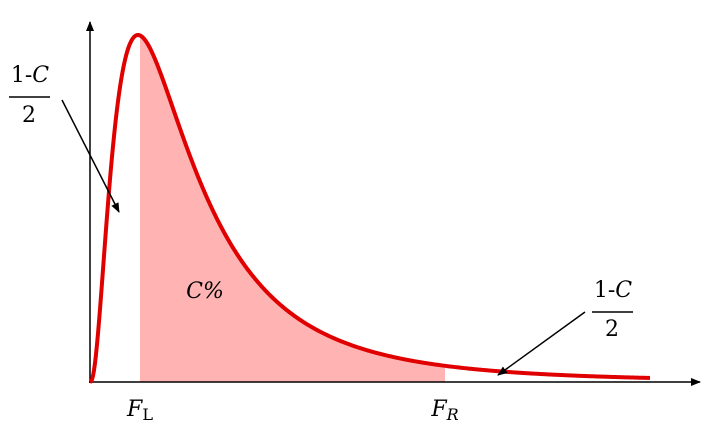  I want to click on right-numerator: 1-C, so click(613, 290).